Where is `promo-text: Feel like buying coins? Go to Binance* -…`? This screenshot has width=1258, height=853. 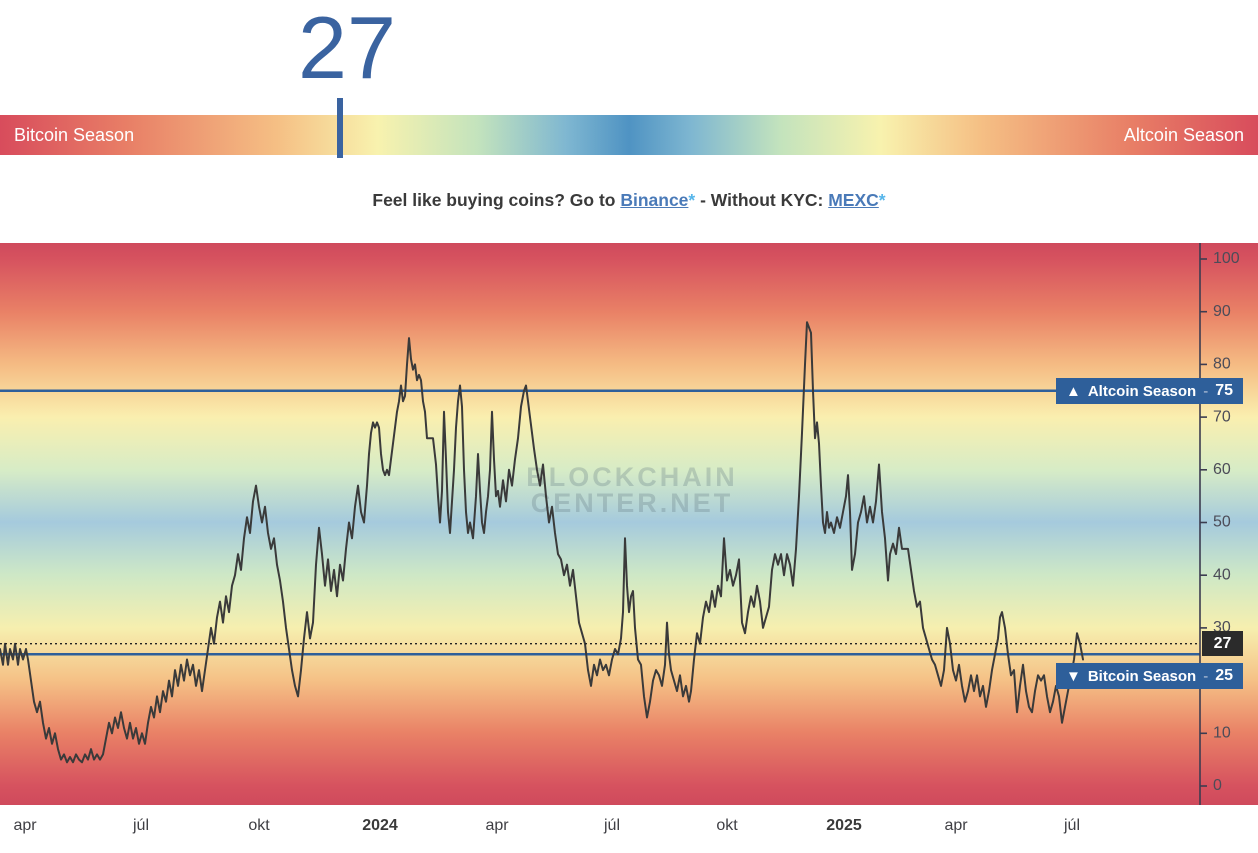
promo-text: Feel like buying coins? Go to Binance* -… is located at coordinates (629, 200).